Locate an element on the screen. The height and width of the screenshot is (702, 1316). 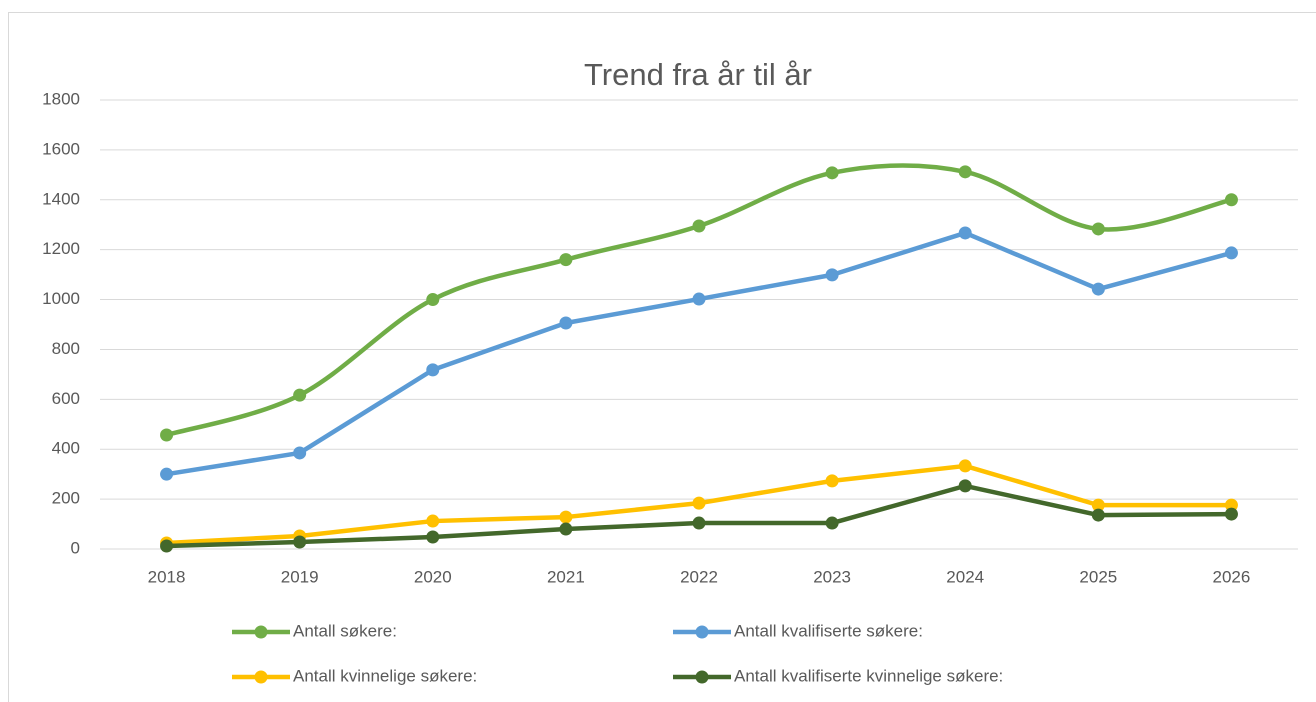
series-line is located at coordinates (699, 516).